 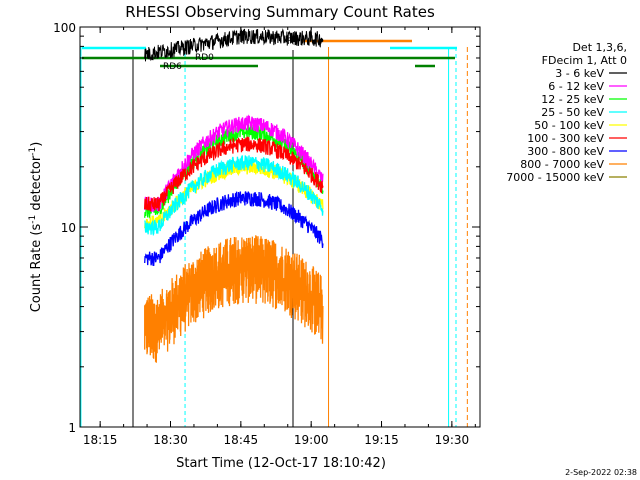 I want to click on flare-label: F, so click(x=289, y=42).